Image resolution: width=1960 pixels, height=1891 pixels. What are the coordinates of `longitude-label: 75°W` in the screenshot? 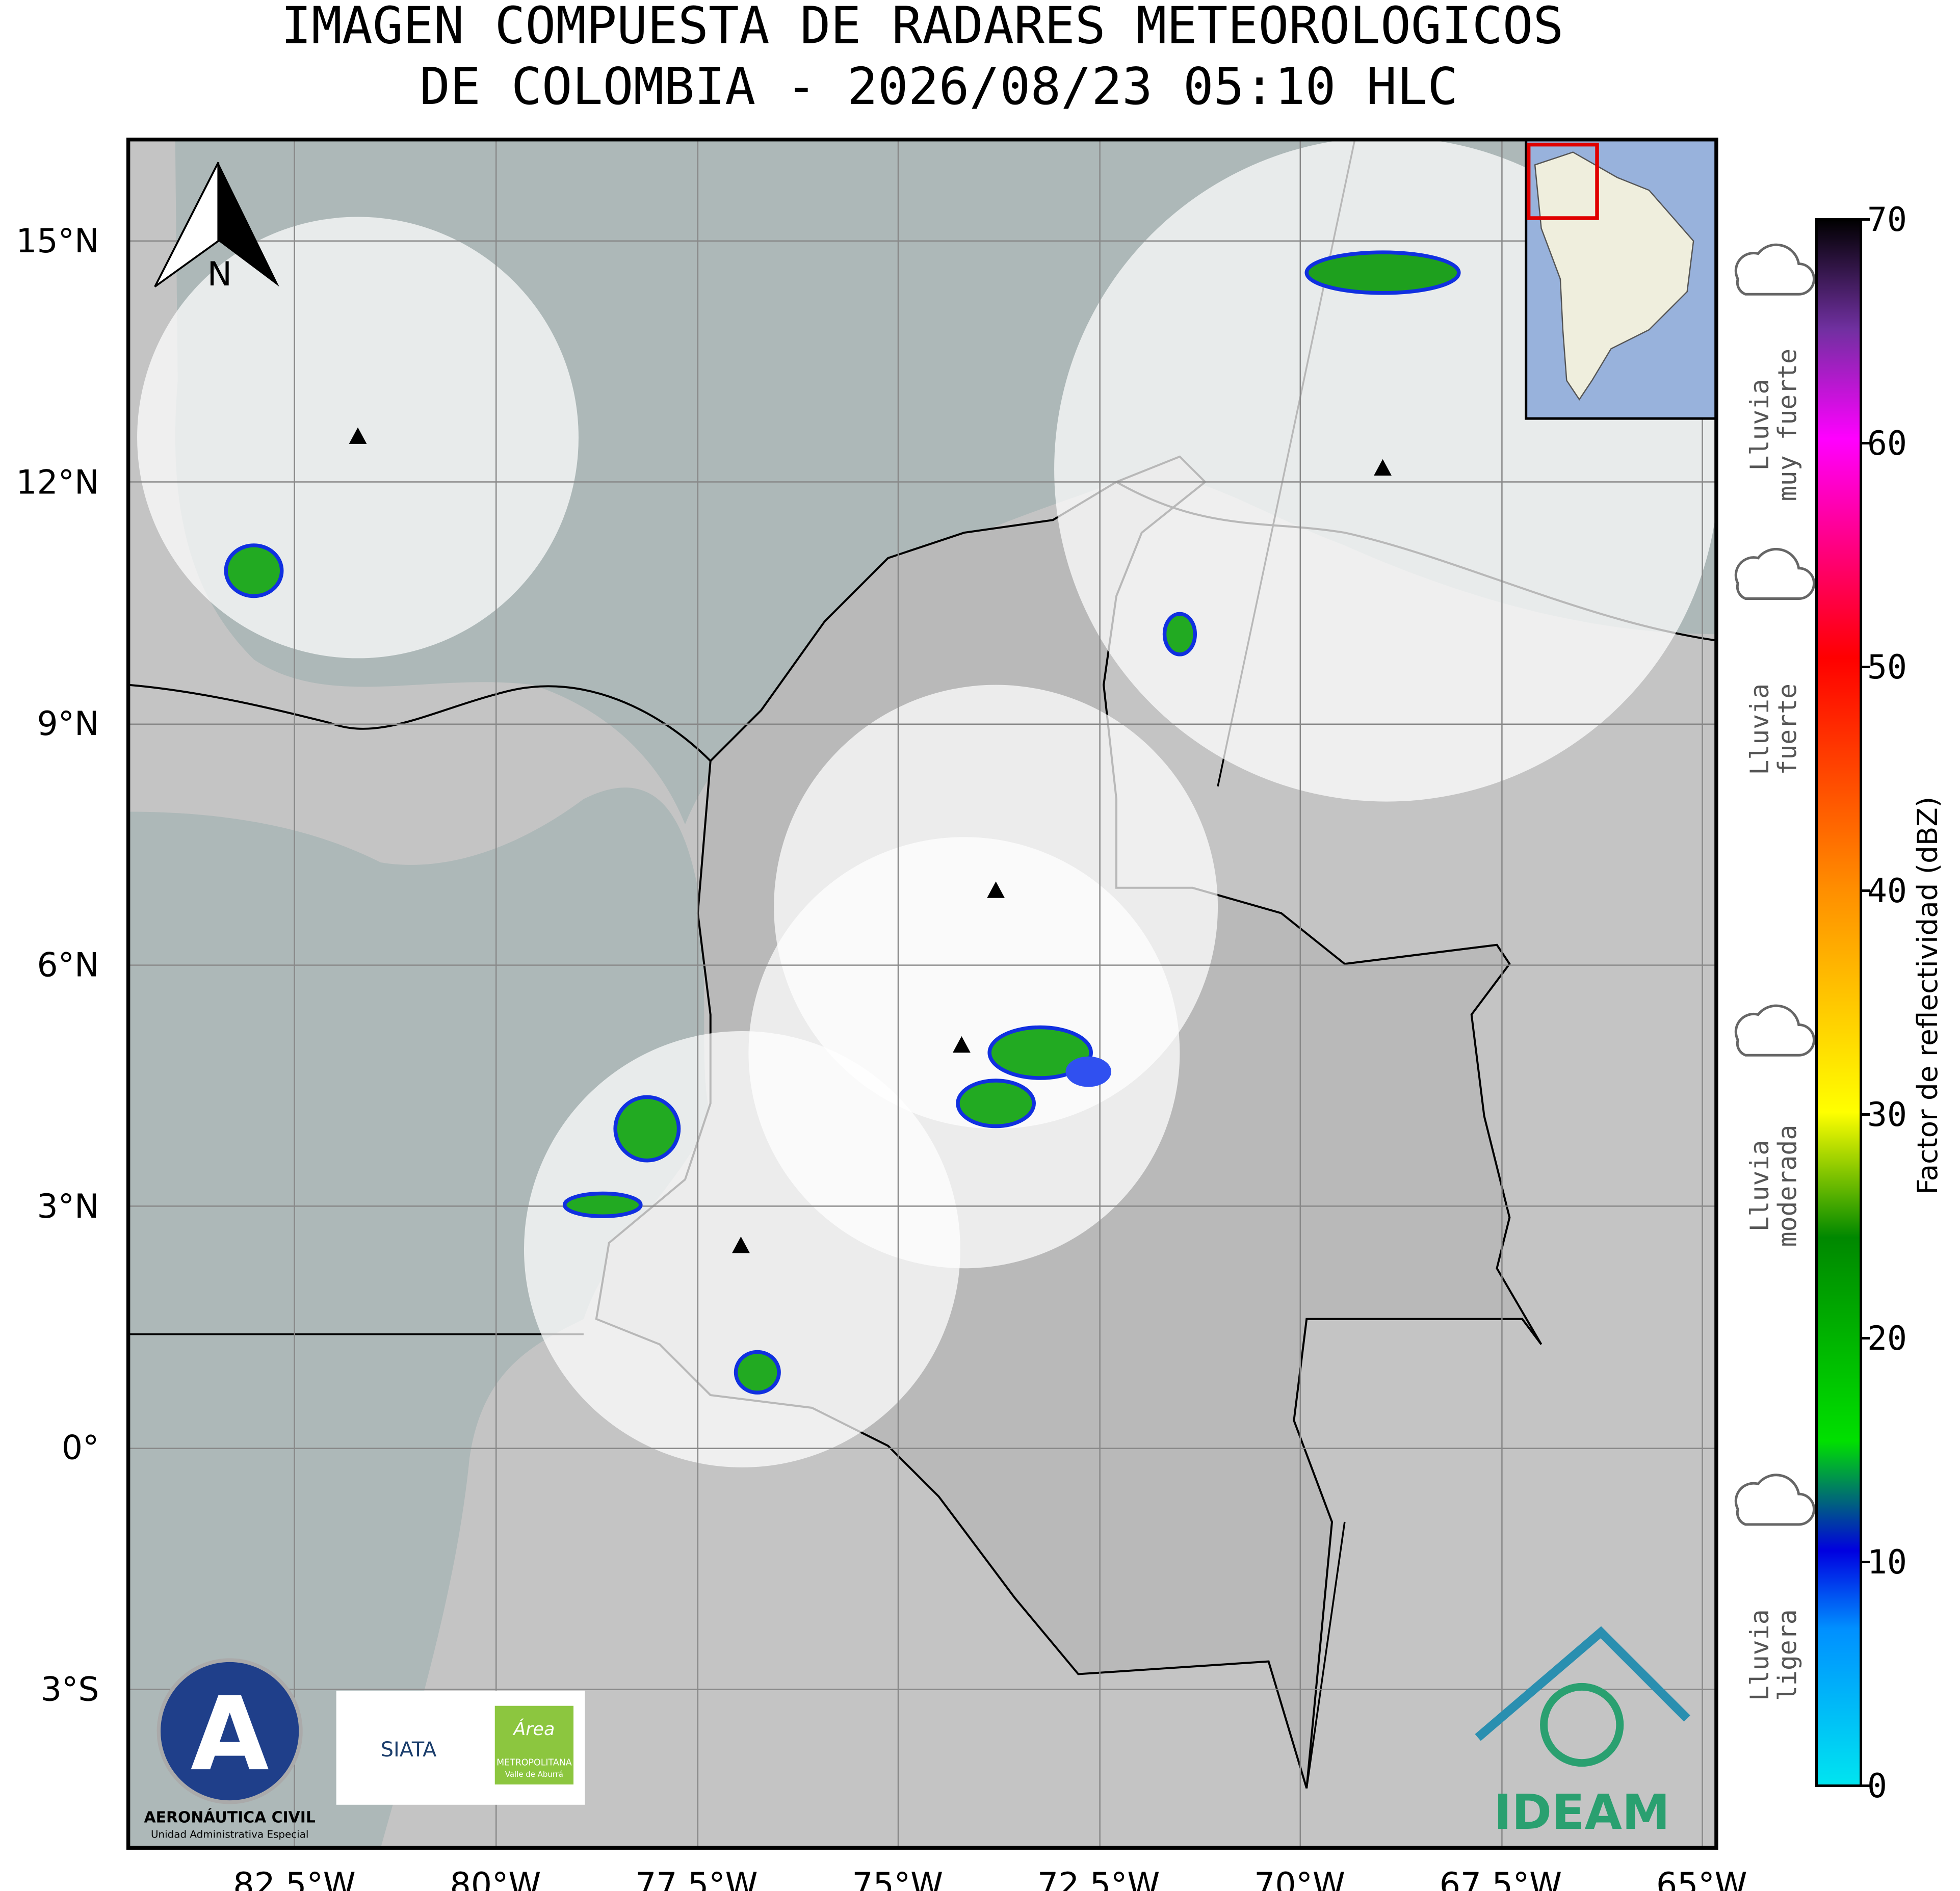 It's located at (898, 1878).